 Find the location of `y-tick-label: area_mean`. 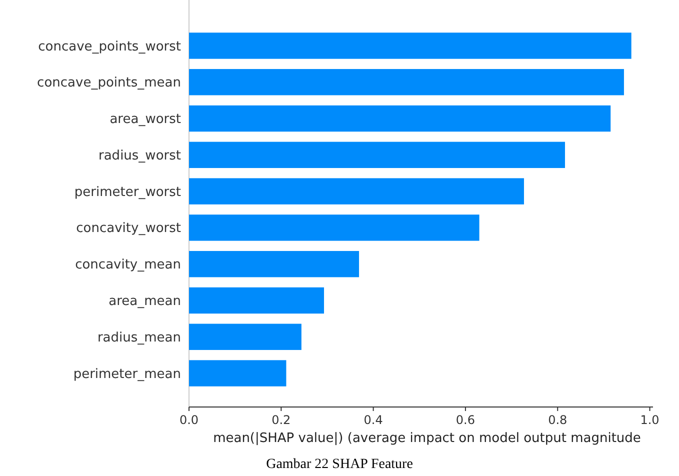

y-tick-label: area_mean is located at coordinates (144, 302).